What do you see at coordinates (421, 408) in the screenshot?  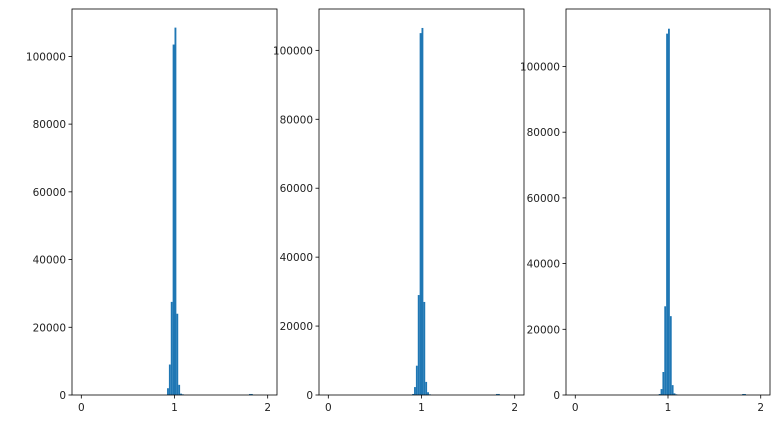 I see `x-tick-label-2-2: 1` at bounding box center [421, 408].